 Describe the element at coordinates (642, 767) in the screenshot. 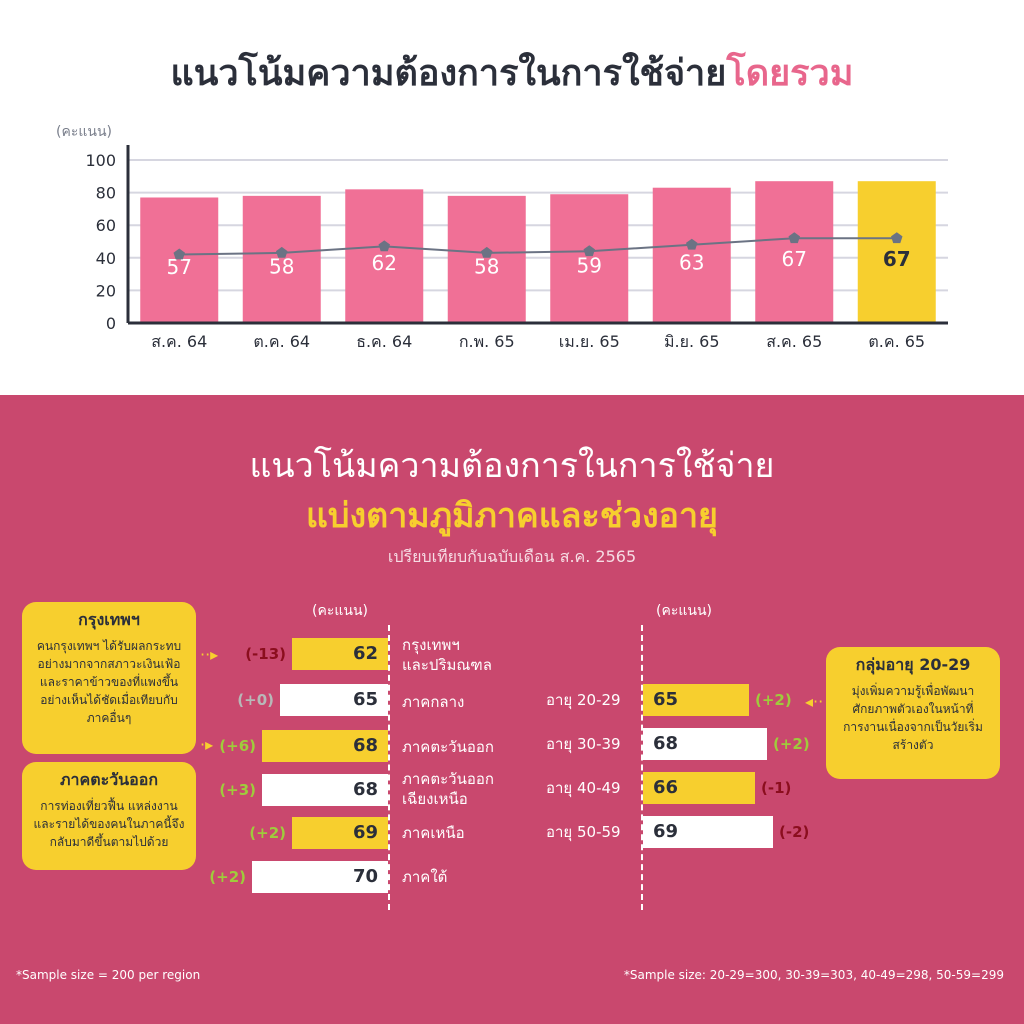

I see `age-axis` at that location.